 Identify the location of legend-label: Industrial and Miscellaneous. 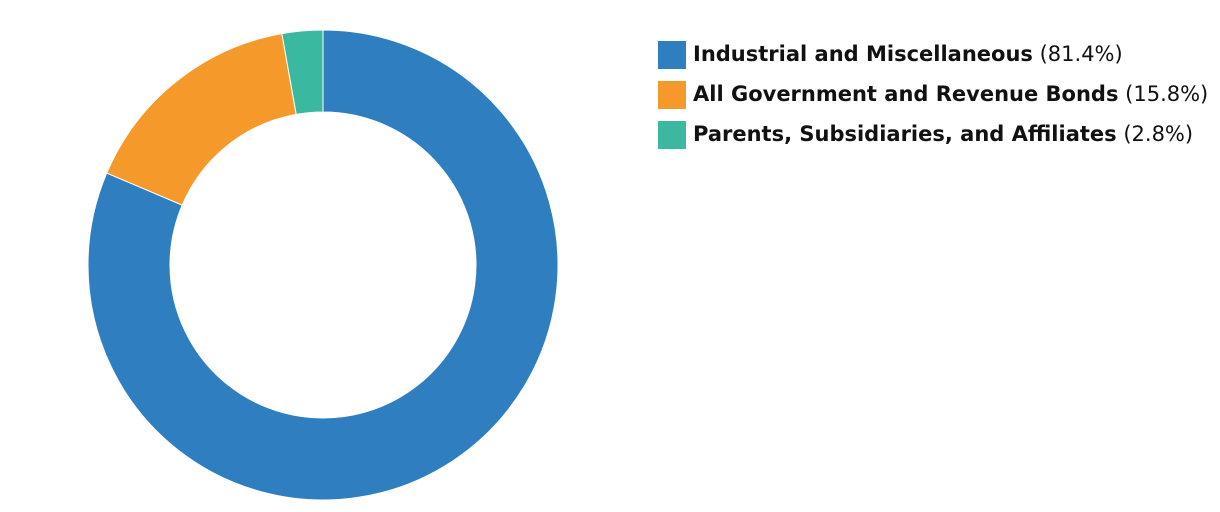
(863, 54).